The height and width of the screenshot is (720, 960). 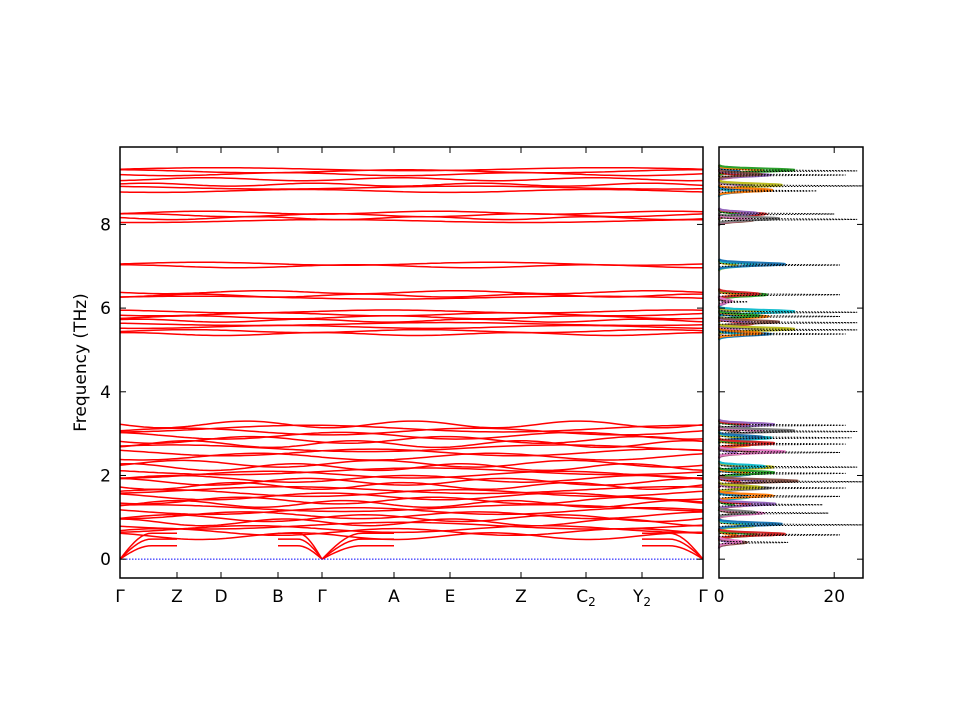 I want to click on pdos-curves, so click(x=758, y=356).